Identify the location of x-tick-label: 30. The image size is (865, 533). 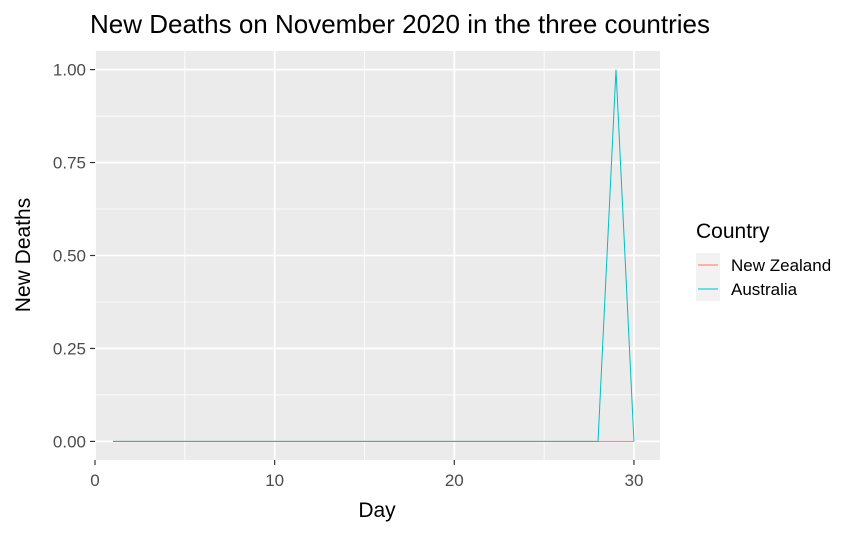
(633, 480).